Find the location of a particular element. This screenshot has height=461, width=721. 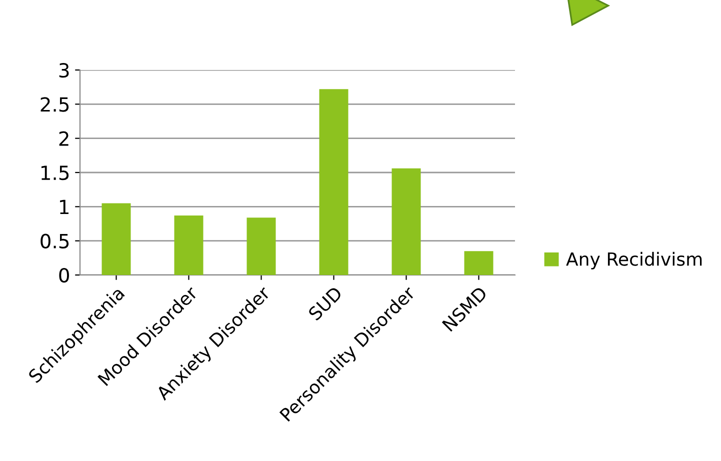

y-tick-label: 3 is located at coordinates (64, 70).